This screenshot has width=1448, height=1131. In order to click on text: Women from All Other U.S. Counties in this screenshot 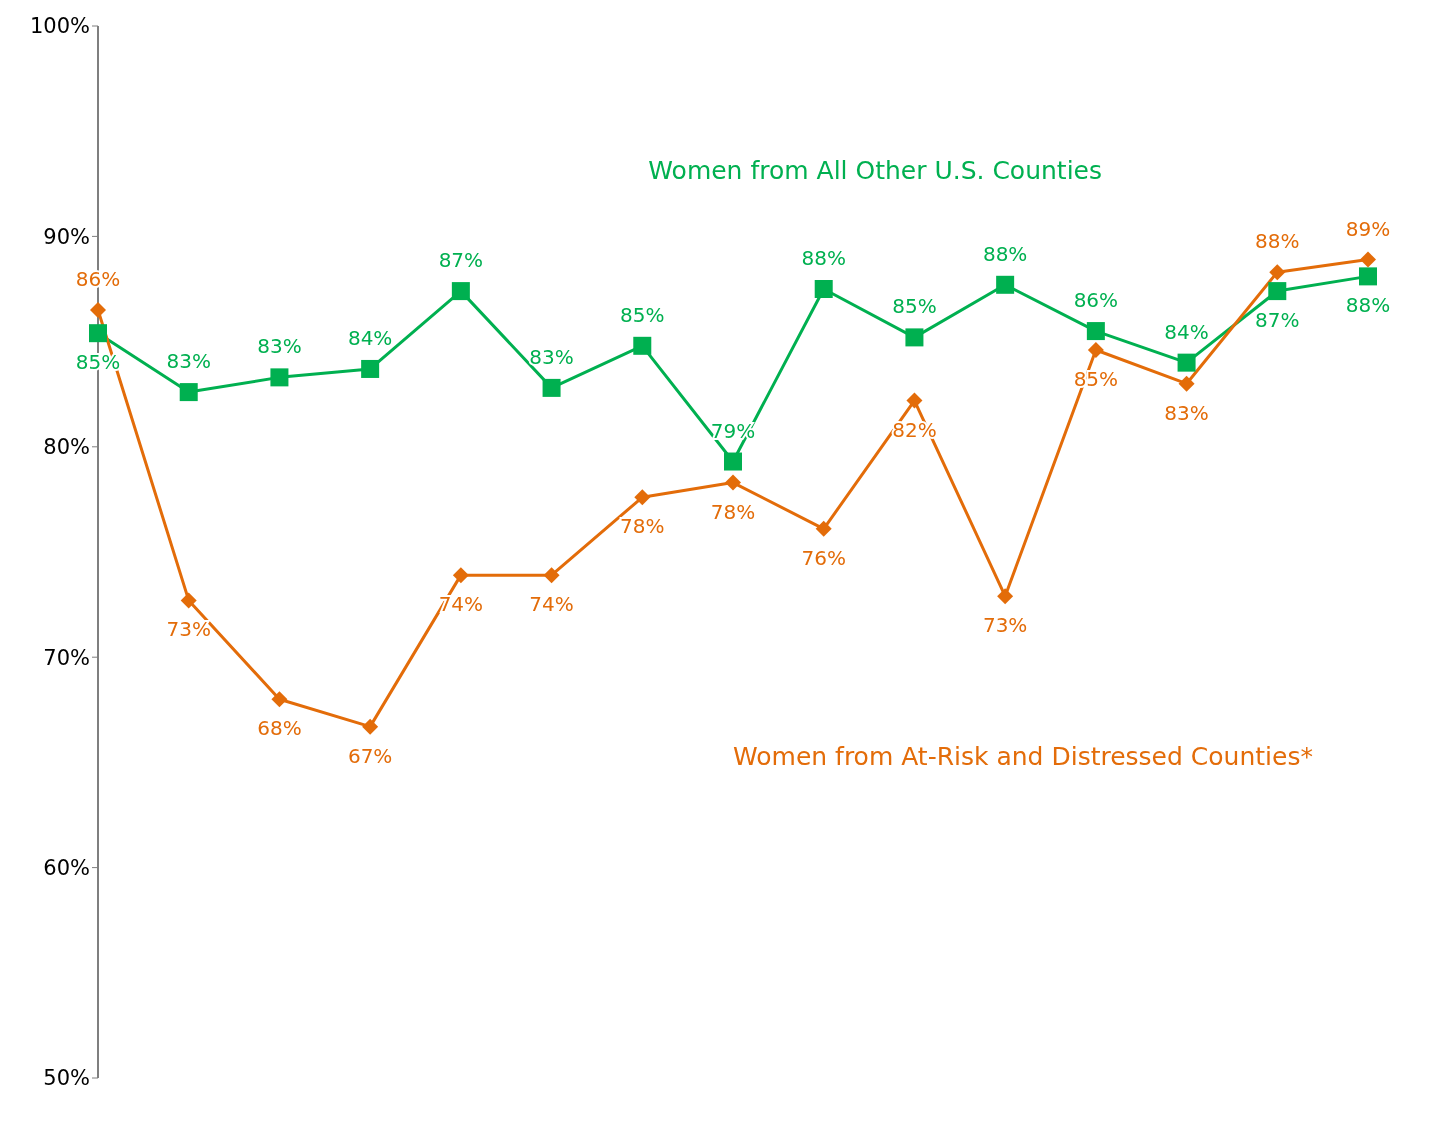, I will do `click(875, 171)`.